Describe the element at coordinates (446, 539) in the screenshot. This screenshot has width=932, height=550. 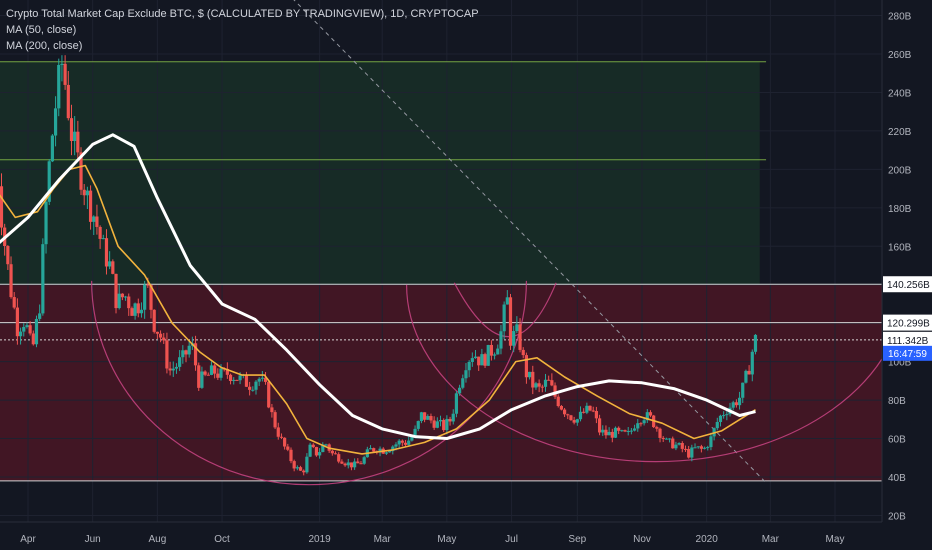
I see `x-tick-label: May` at that location.